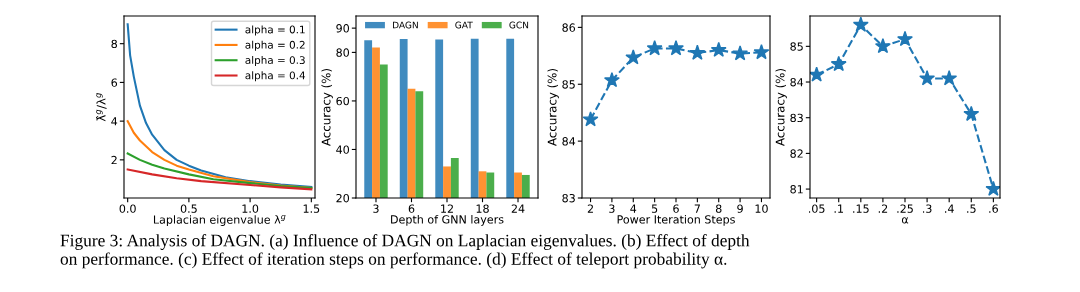 This screenshot has height=292, width=1080. What do you see at coordinates (114, 44) in the screenshot?
I see `y-tick-label: 8` at bounding box center [114, 44].